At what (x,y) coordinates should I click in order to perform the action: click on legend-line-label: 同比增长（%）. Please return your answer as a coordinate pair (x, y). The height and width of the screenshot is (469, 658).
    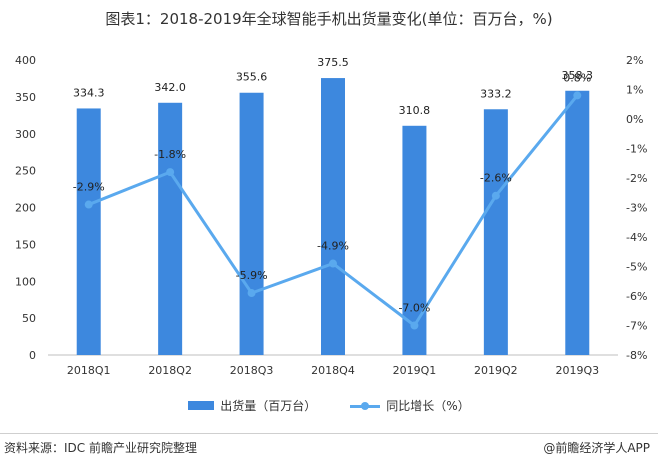
    Looking at the image, I should click on (428, 406).